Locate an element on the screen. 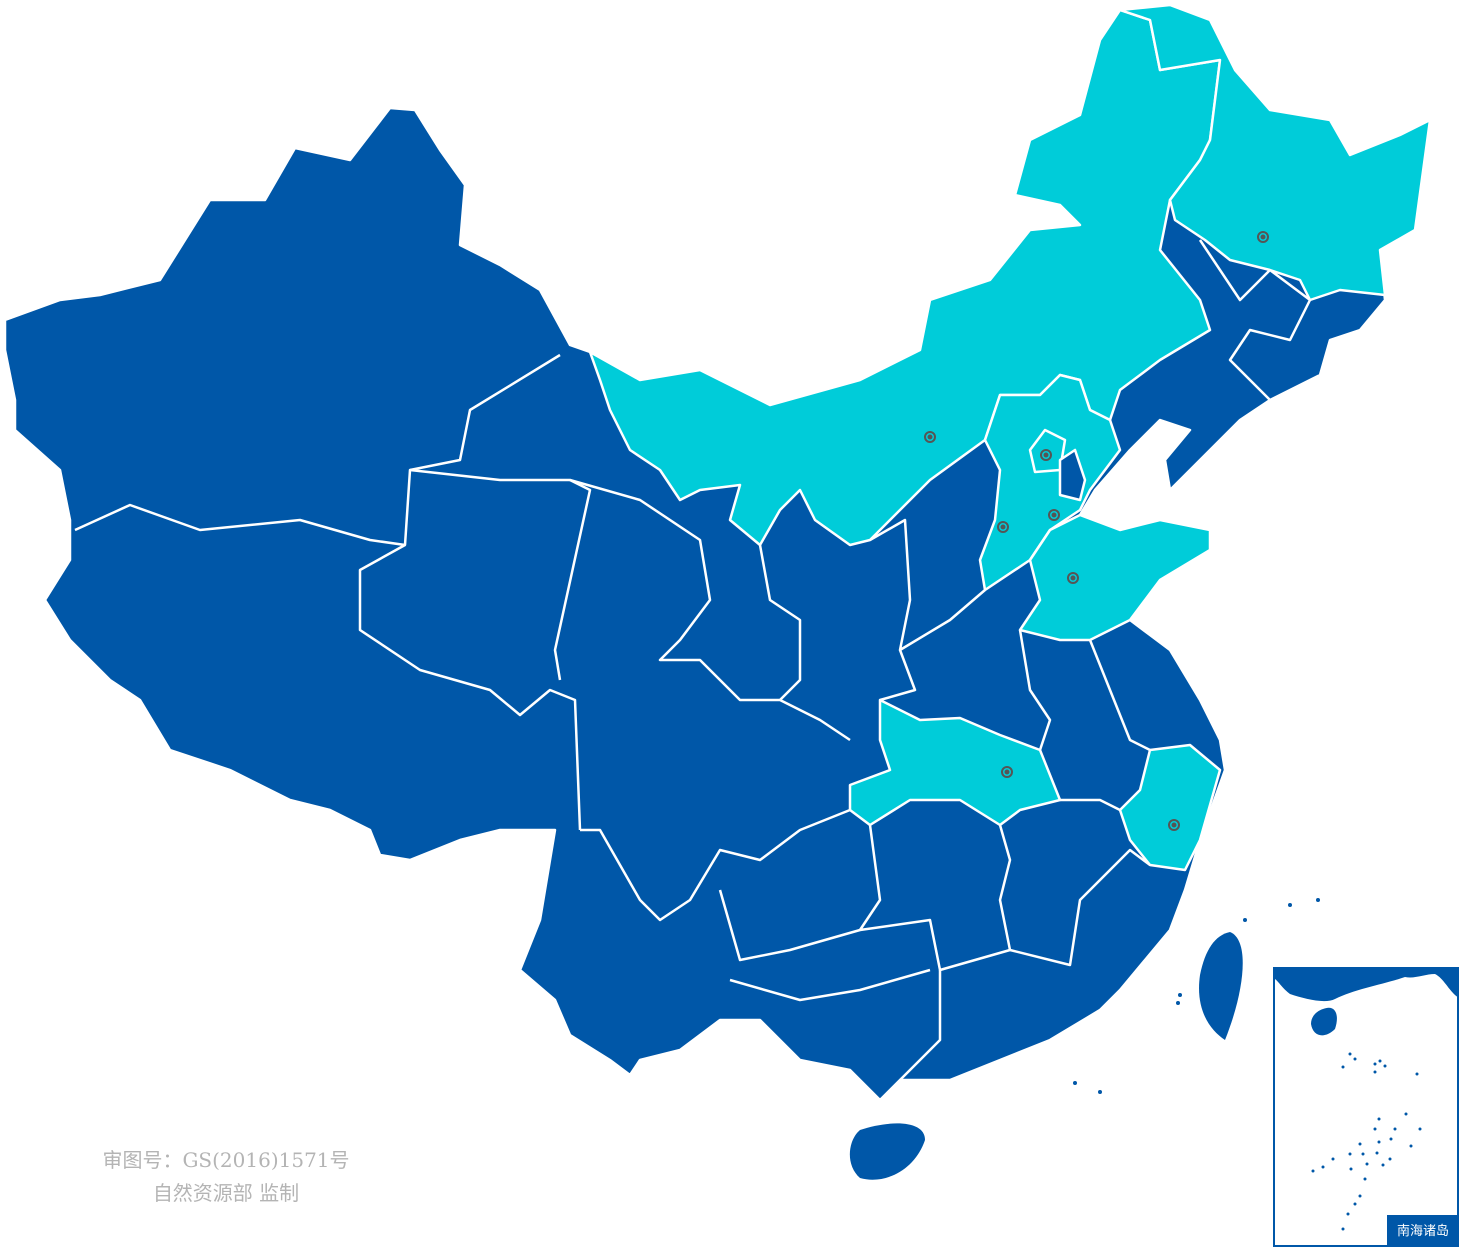  region-heilongjiang is located at coordinates (1275, 152).